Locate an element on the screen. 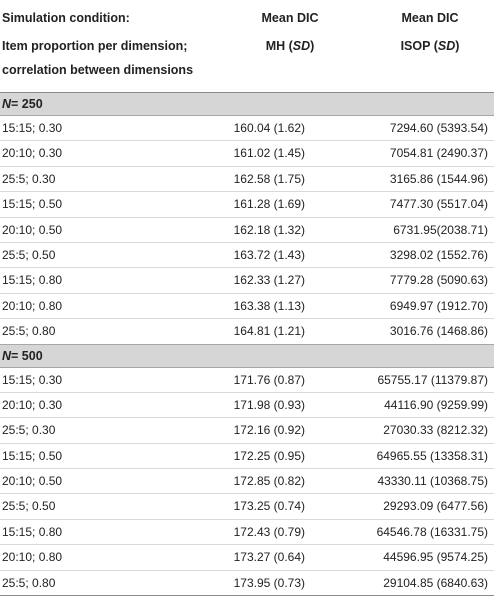  cell-mh: 173.25 (0.74) is located at coordinates (269, 506).